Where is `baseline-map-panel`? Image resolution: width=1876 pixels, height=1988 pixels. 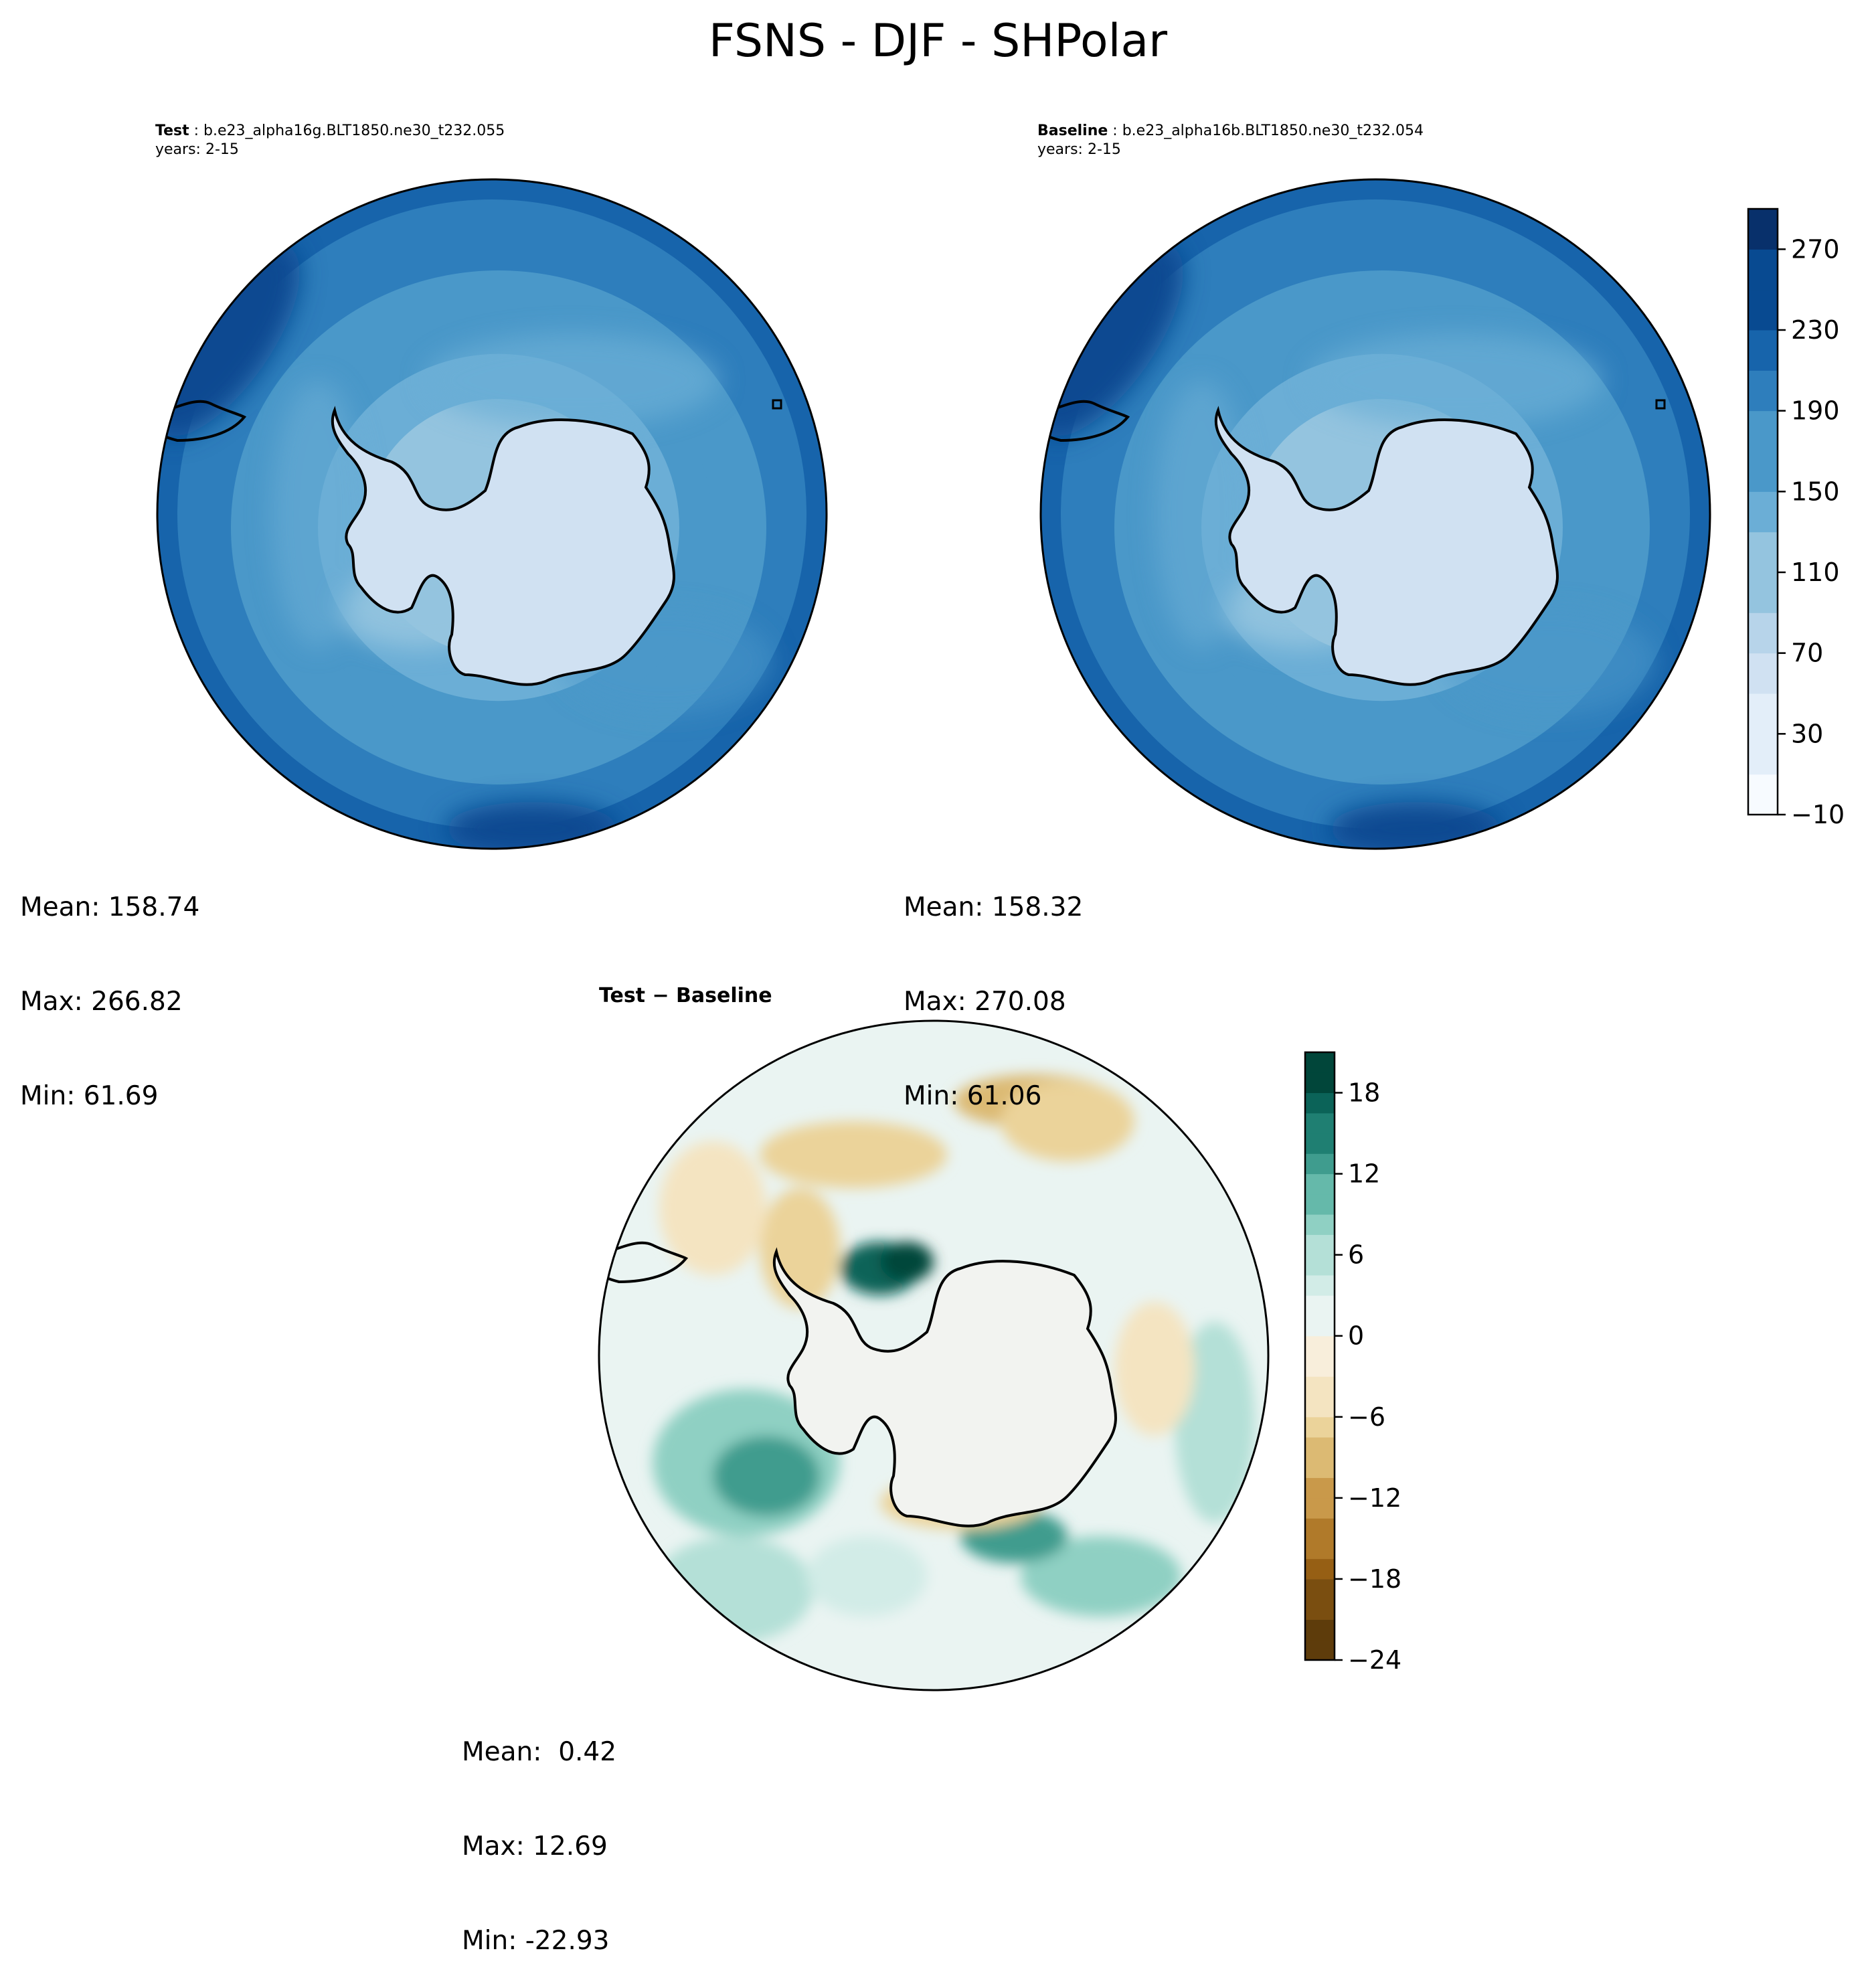
baseline-map-panel is located at coordinates (1375, 514).